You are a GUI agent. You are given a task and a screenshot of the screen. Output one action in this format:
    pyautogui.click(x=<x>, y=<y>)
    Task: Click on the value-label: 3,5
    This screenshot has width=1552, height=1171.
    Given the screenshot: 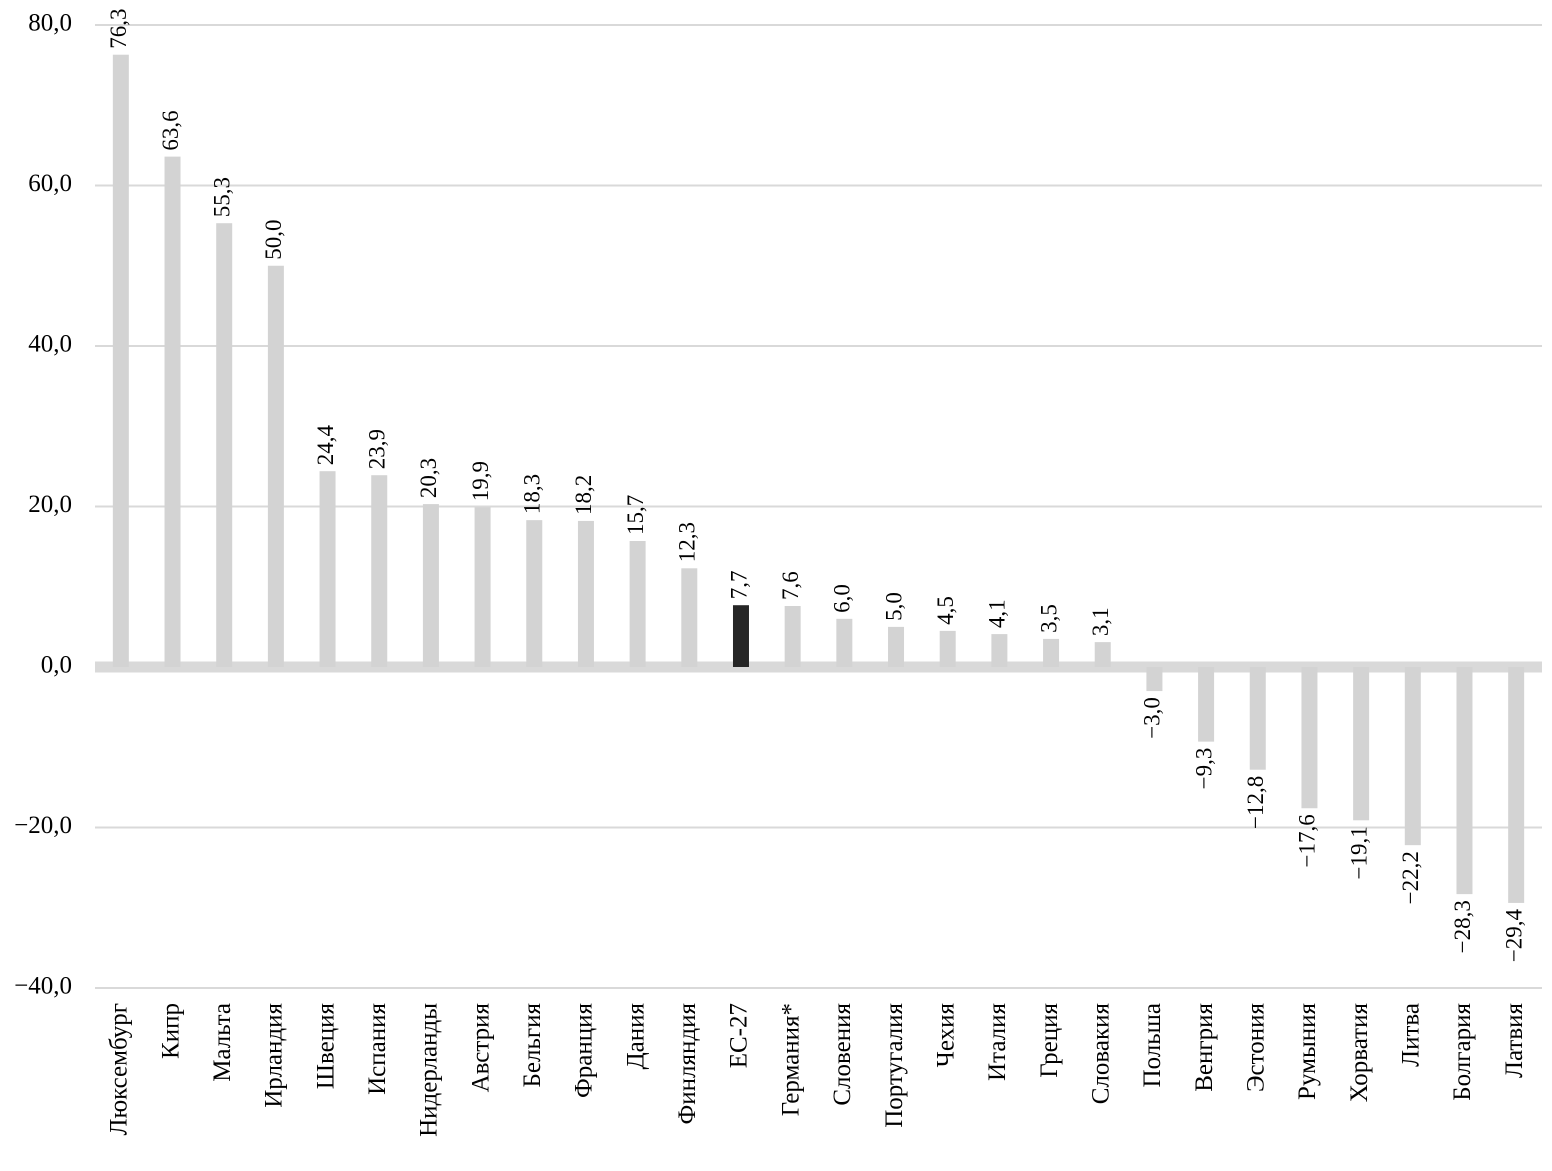 What is the action you would take?
    pyautogui.click(x=1048, y=618)
    